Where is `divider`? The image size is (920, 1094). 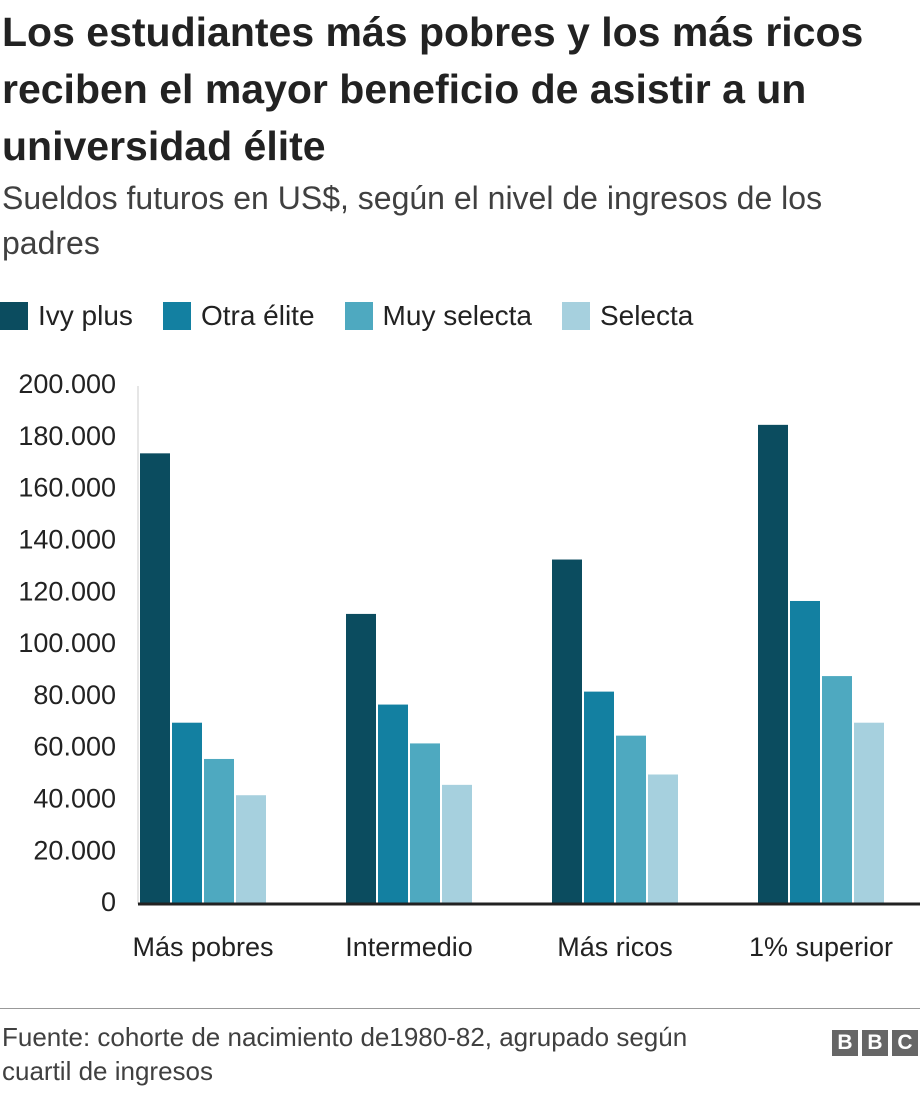 divider is located at coordinates (460, 1008).